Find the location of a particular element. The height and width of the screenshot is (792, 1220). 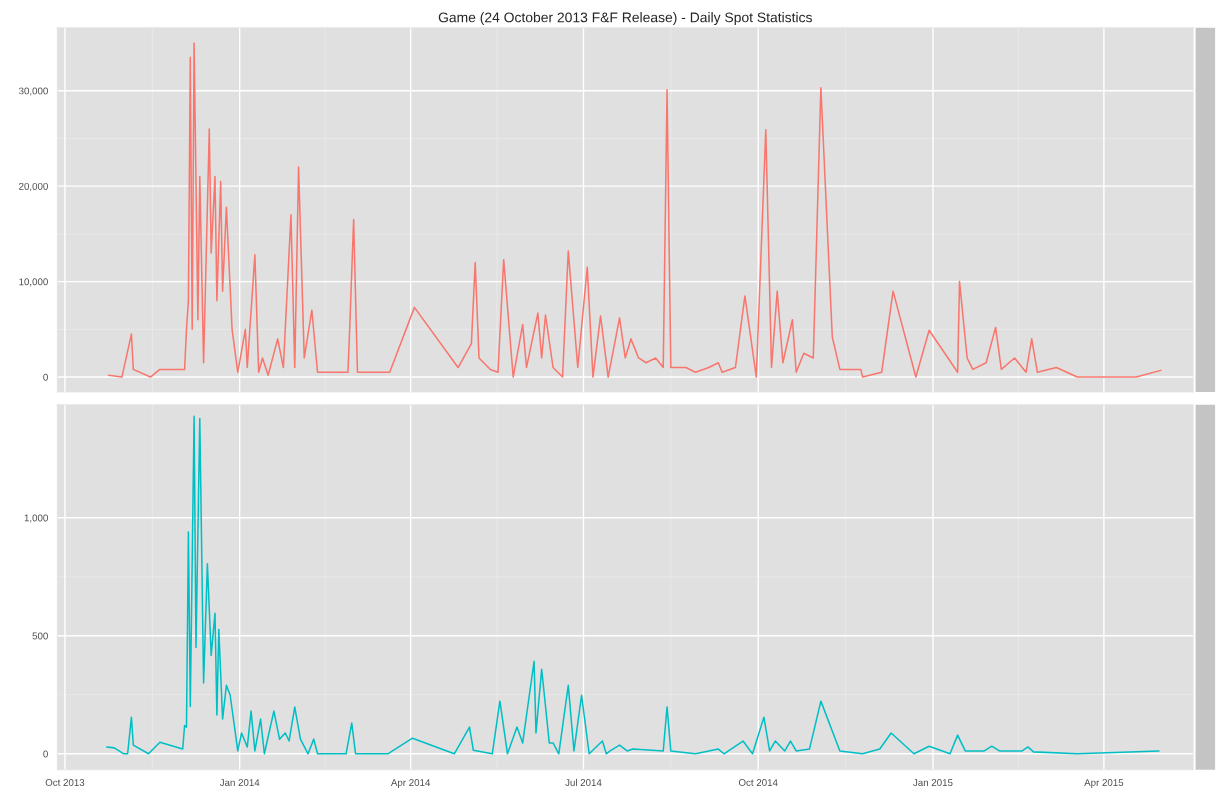

x-tick-label: Jul 2014 is located at coordinates (583, 782).